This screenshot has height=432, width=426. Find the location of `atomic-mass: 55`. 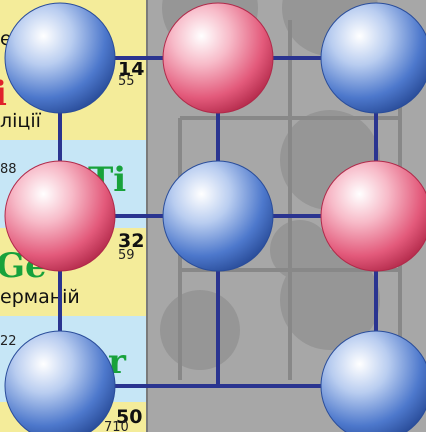

atomic-mass: 55 is located at coordinates (126, 81).